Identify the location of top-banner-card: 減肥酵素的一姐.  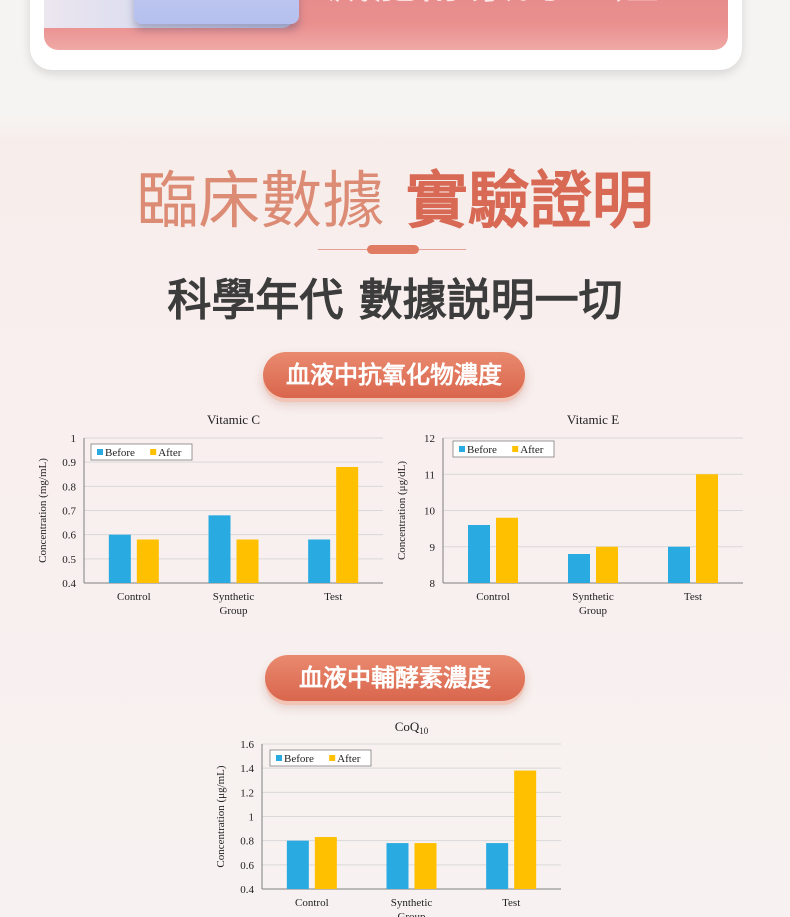
(386, 35).